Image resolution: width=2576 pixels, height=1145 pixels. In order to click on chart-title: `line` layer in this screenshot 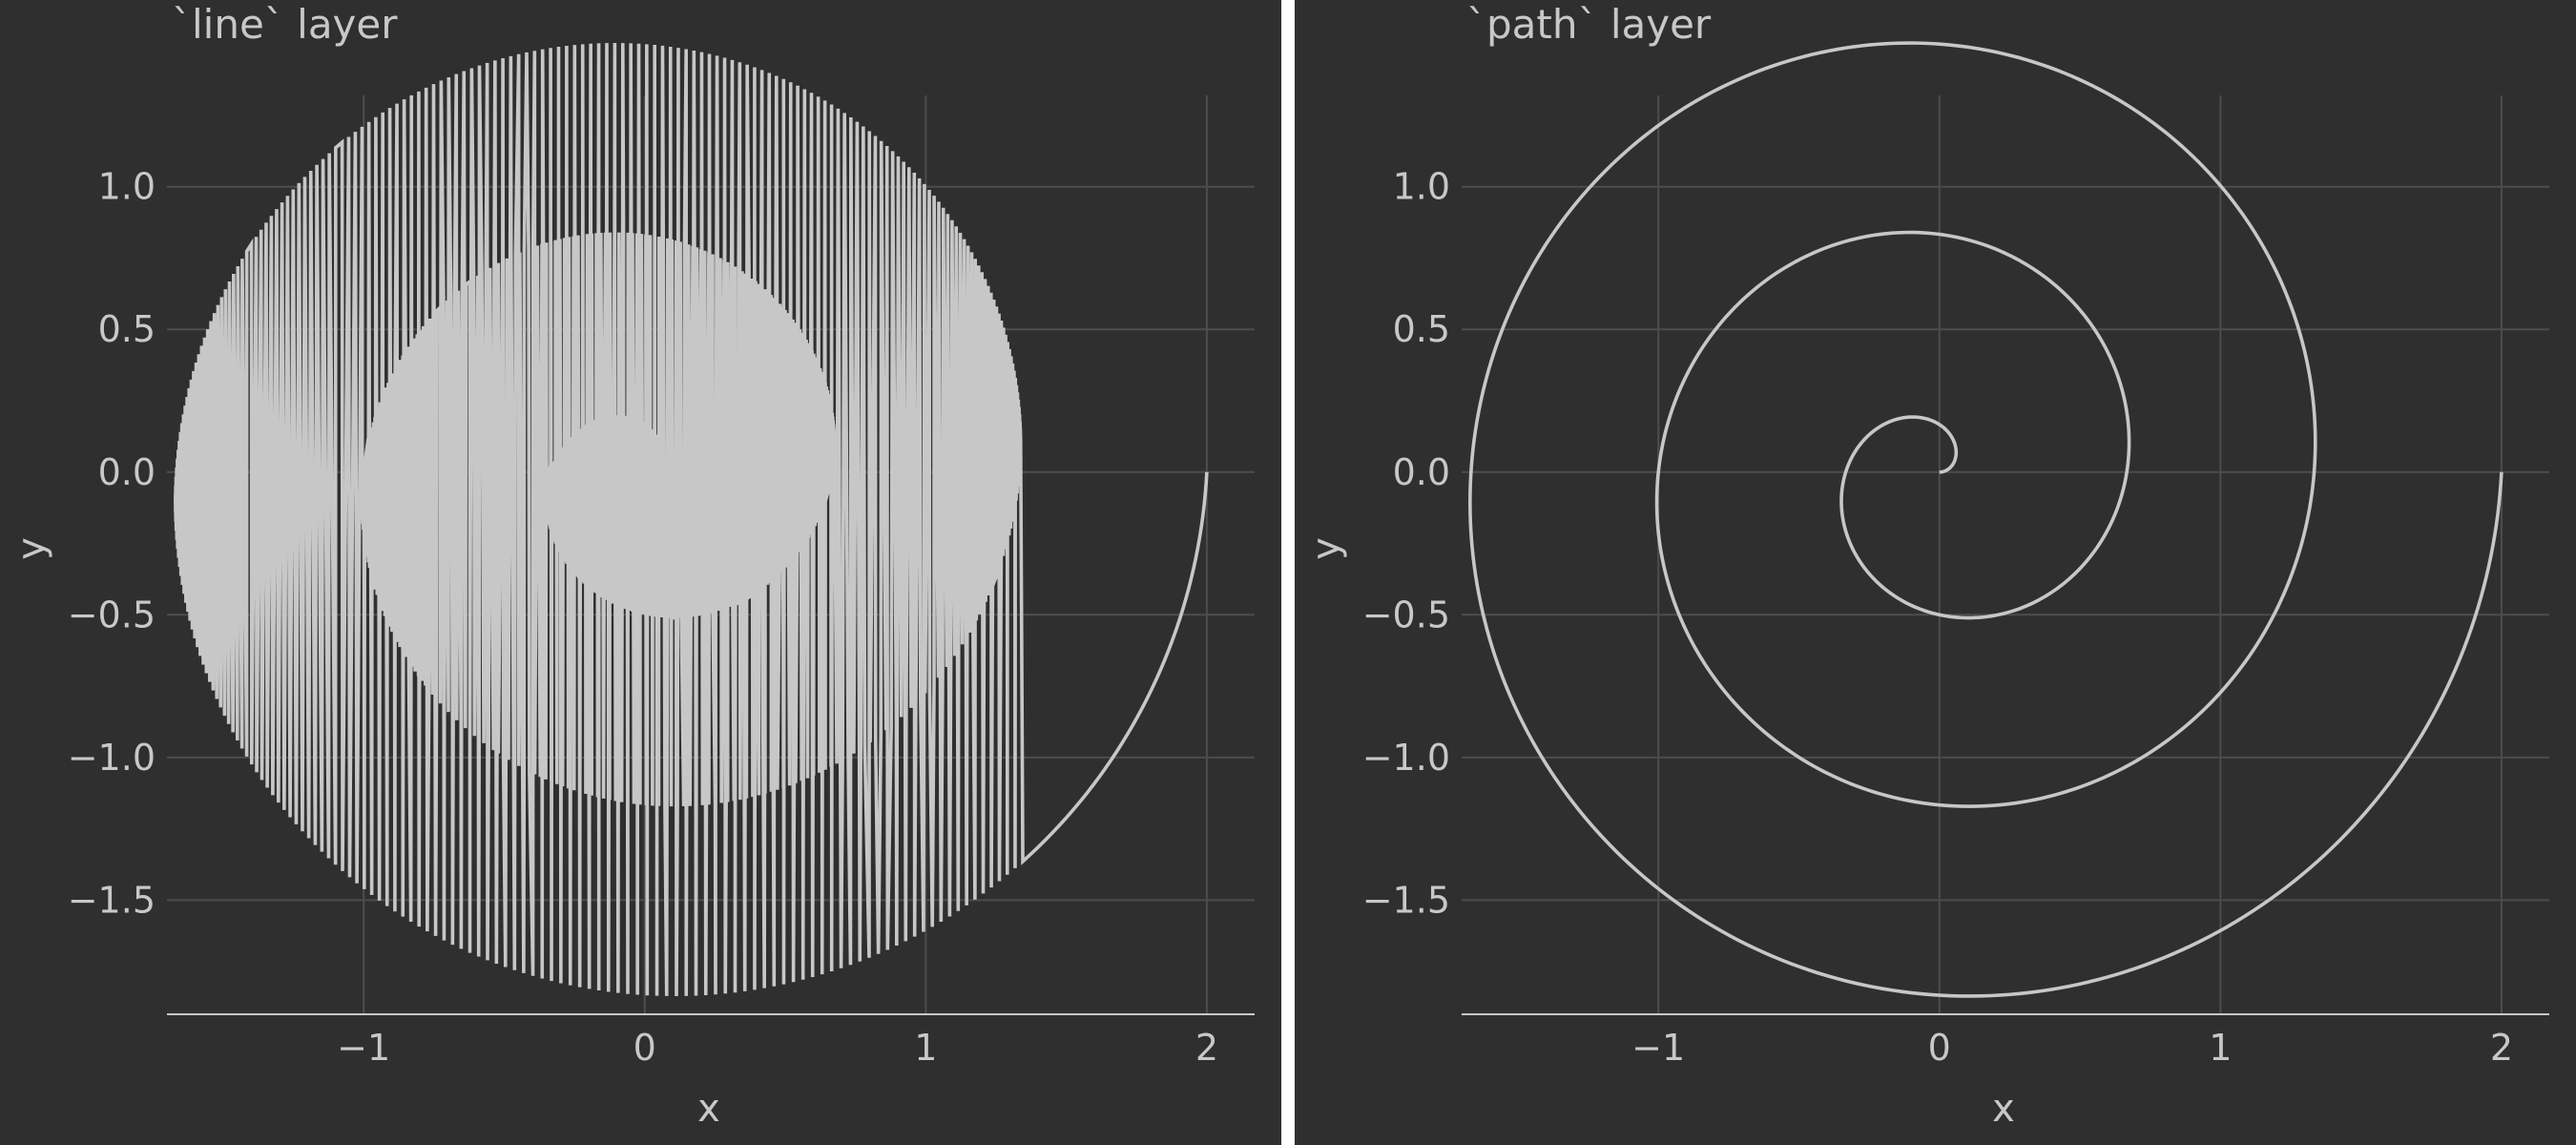, I will do `click(285, 24)`.